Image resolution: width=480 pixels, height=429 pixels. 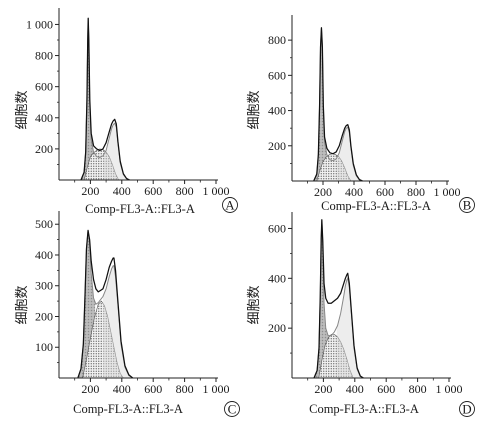 I want to click on panel-label: B, so click(x=467, y=205).